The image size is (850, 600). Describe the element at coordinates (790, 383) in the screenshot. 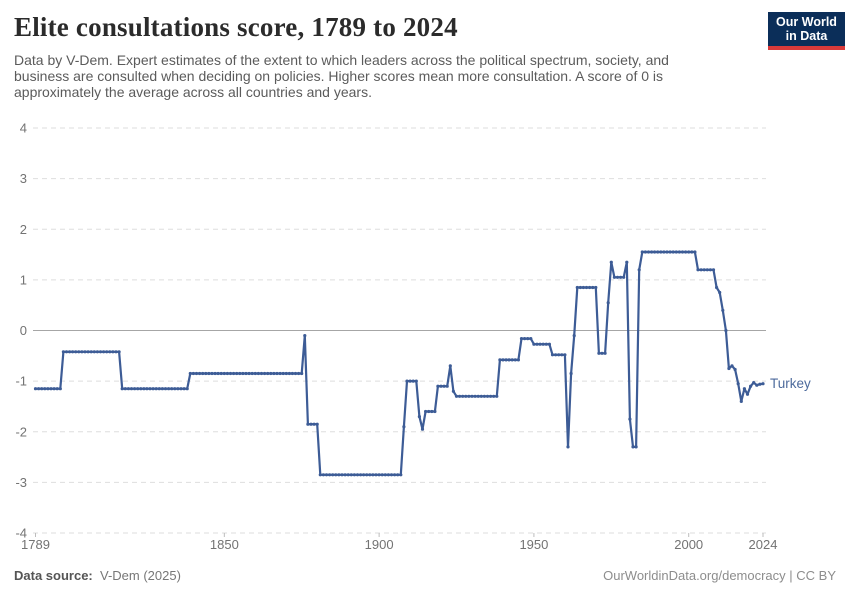

I see `entity-label-turkey: Turkey` at that location.